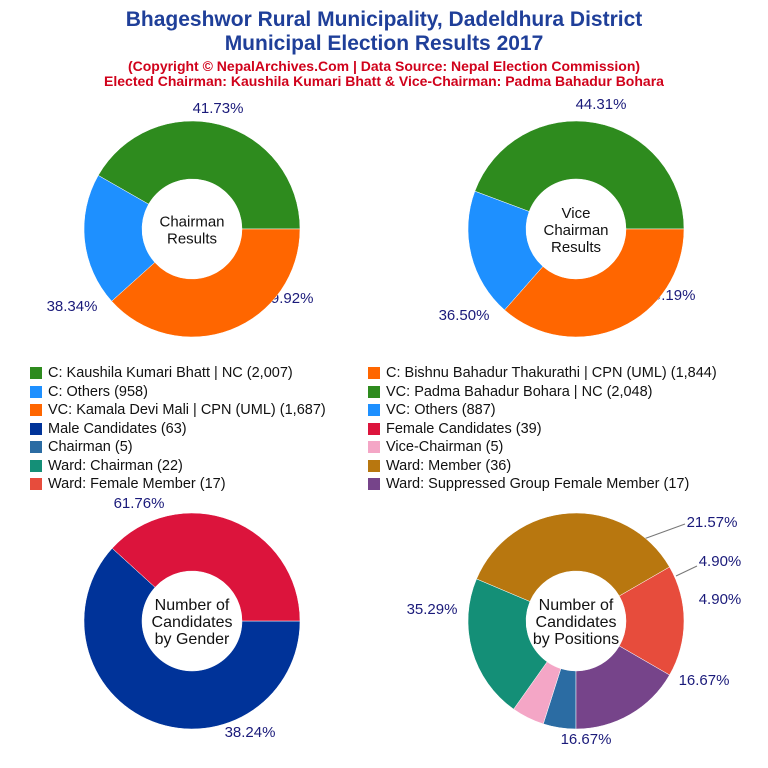 The height and width of the screenshot is (768, 768). Describe the element at coordinates (445, 447) in the screenshot. I see `legend-label: Vice-Chairman (5)` at that location.